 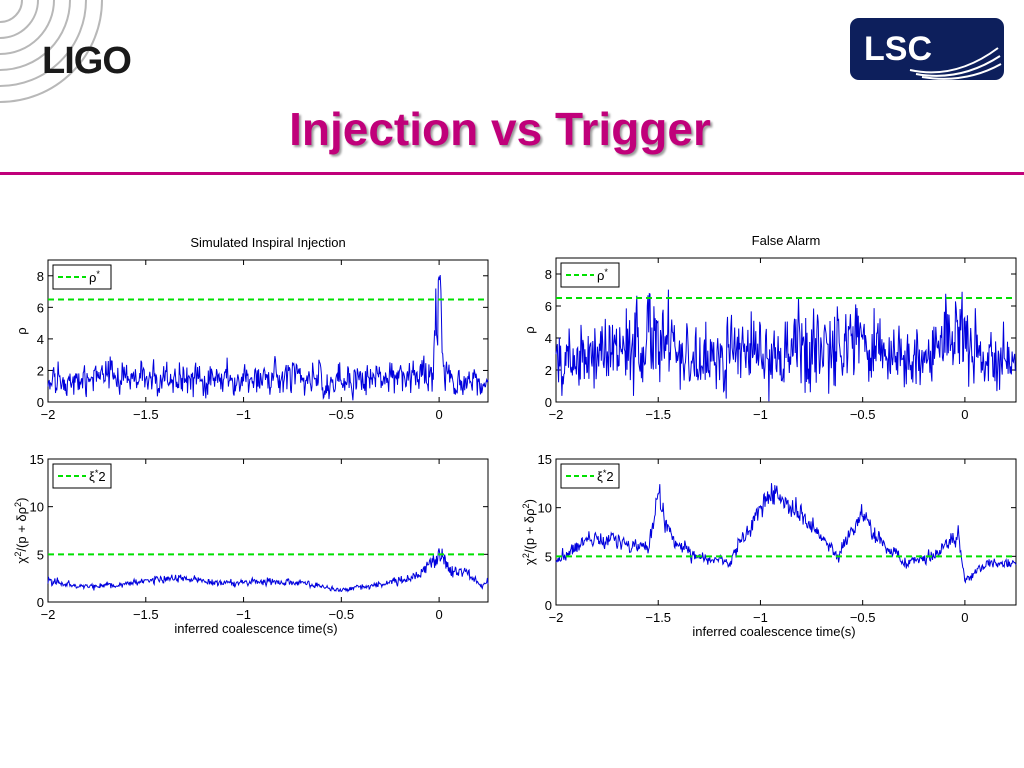 I want to click on ligo-logo: LIGO, so click(x=87, y=61).